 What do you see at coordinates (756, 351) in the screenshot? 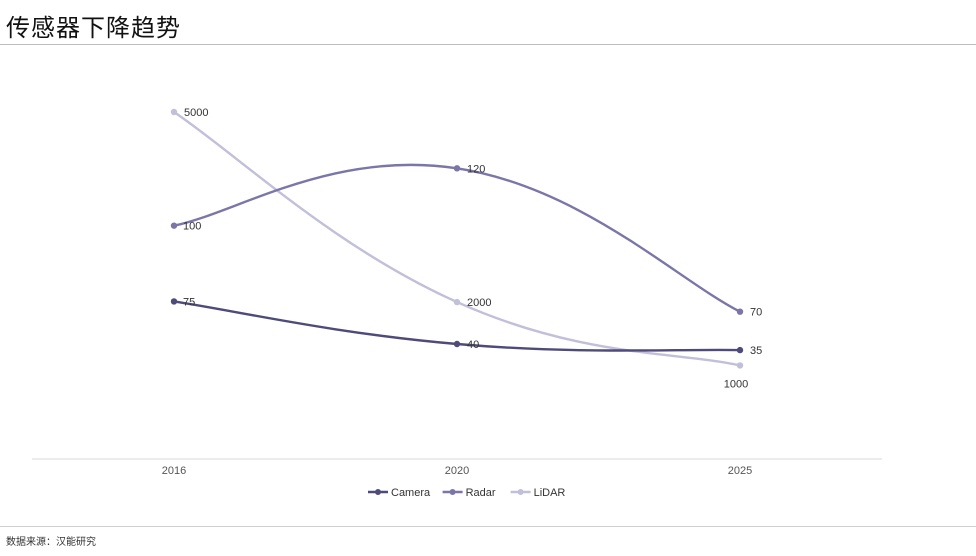
I see `data-label-camera: 35` at bounding box center [756, 351].